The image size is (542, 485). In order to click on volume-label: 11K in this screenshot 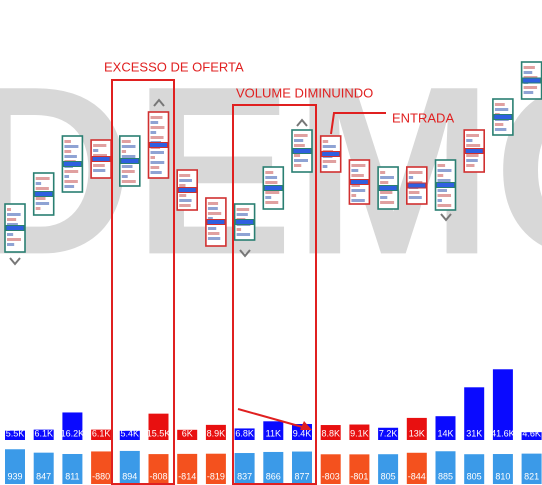, I will do `click(273, 433)`.